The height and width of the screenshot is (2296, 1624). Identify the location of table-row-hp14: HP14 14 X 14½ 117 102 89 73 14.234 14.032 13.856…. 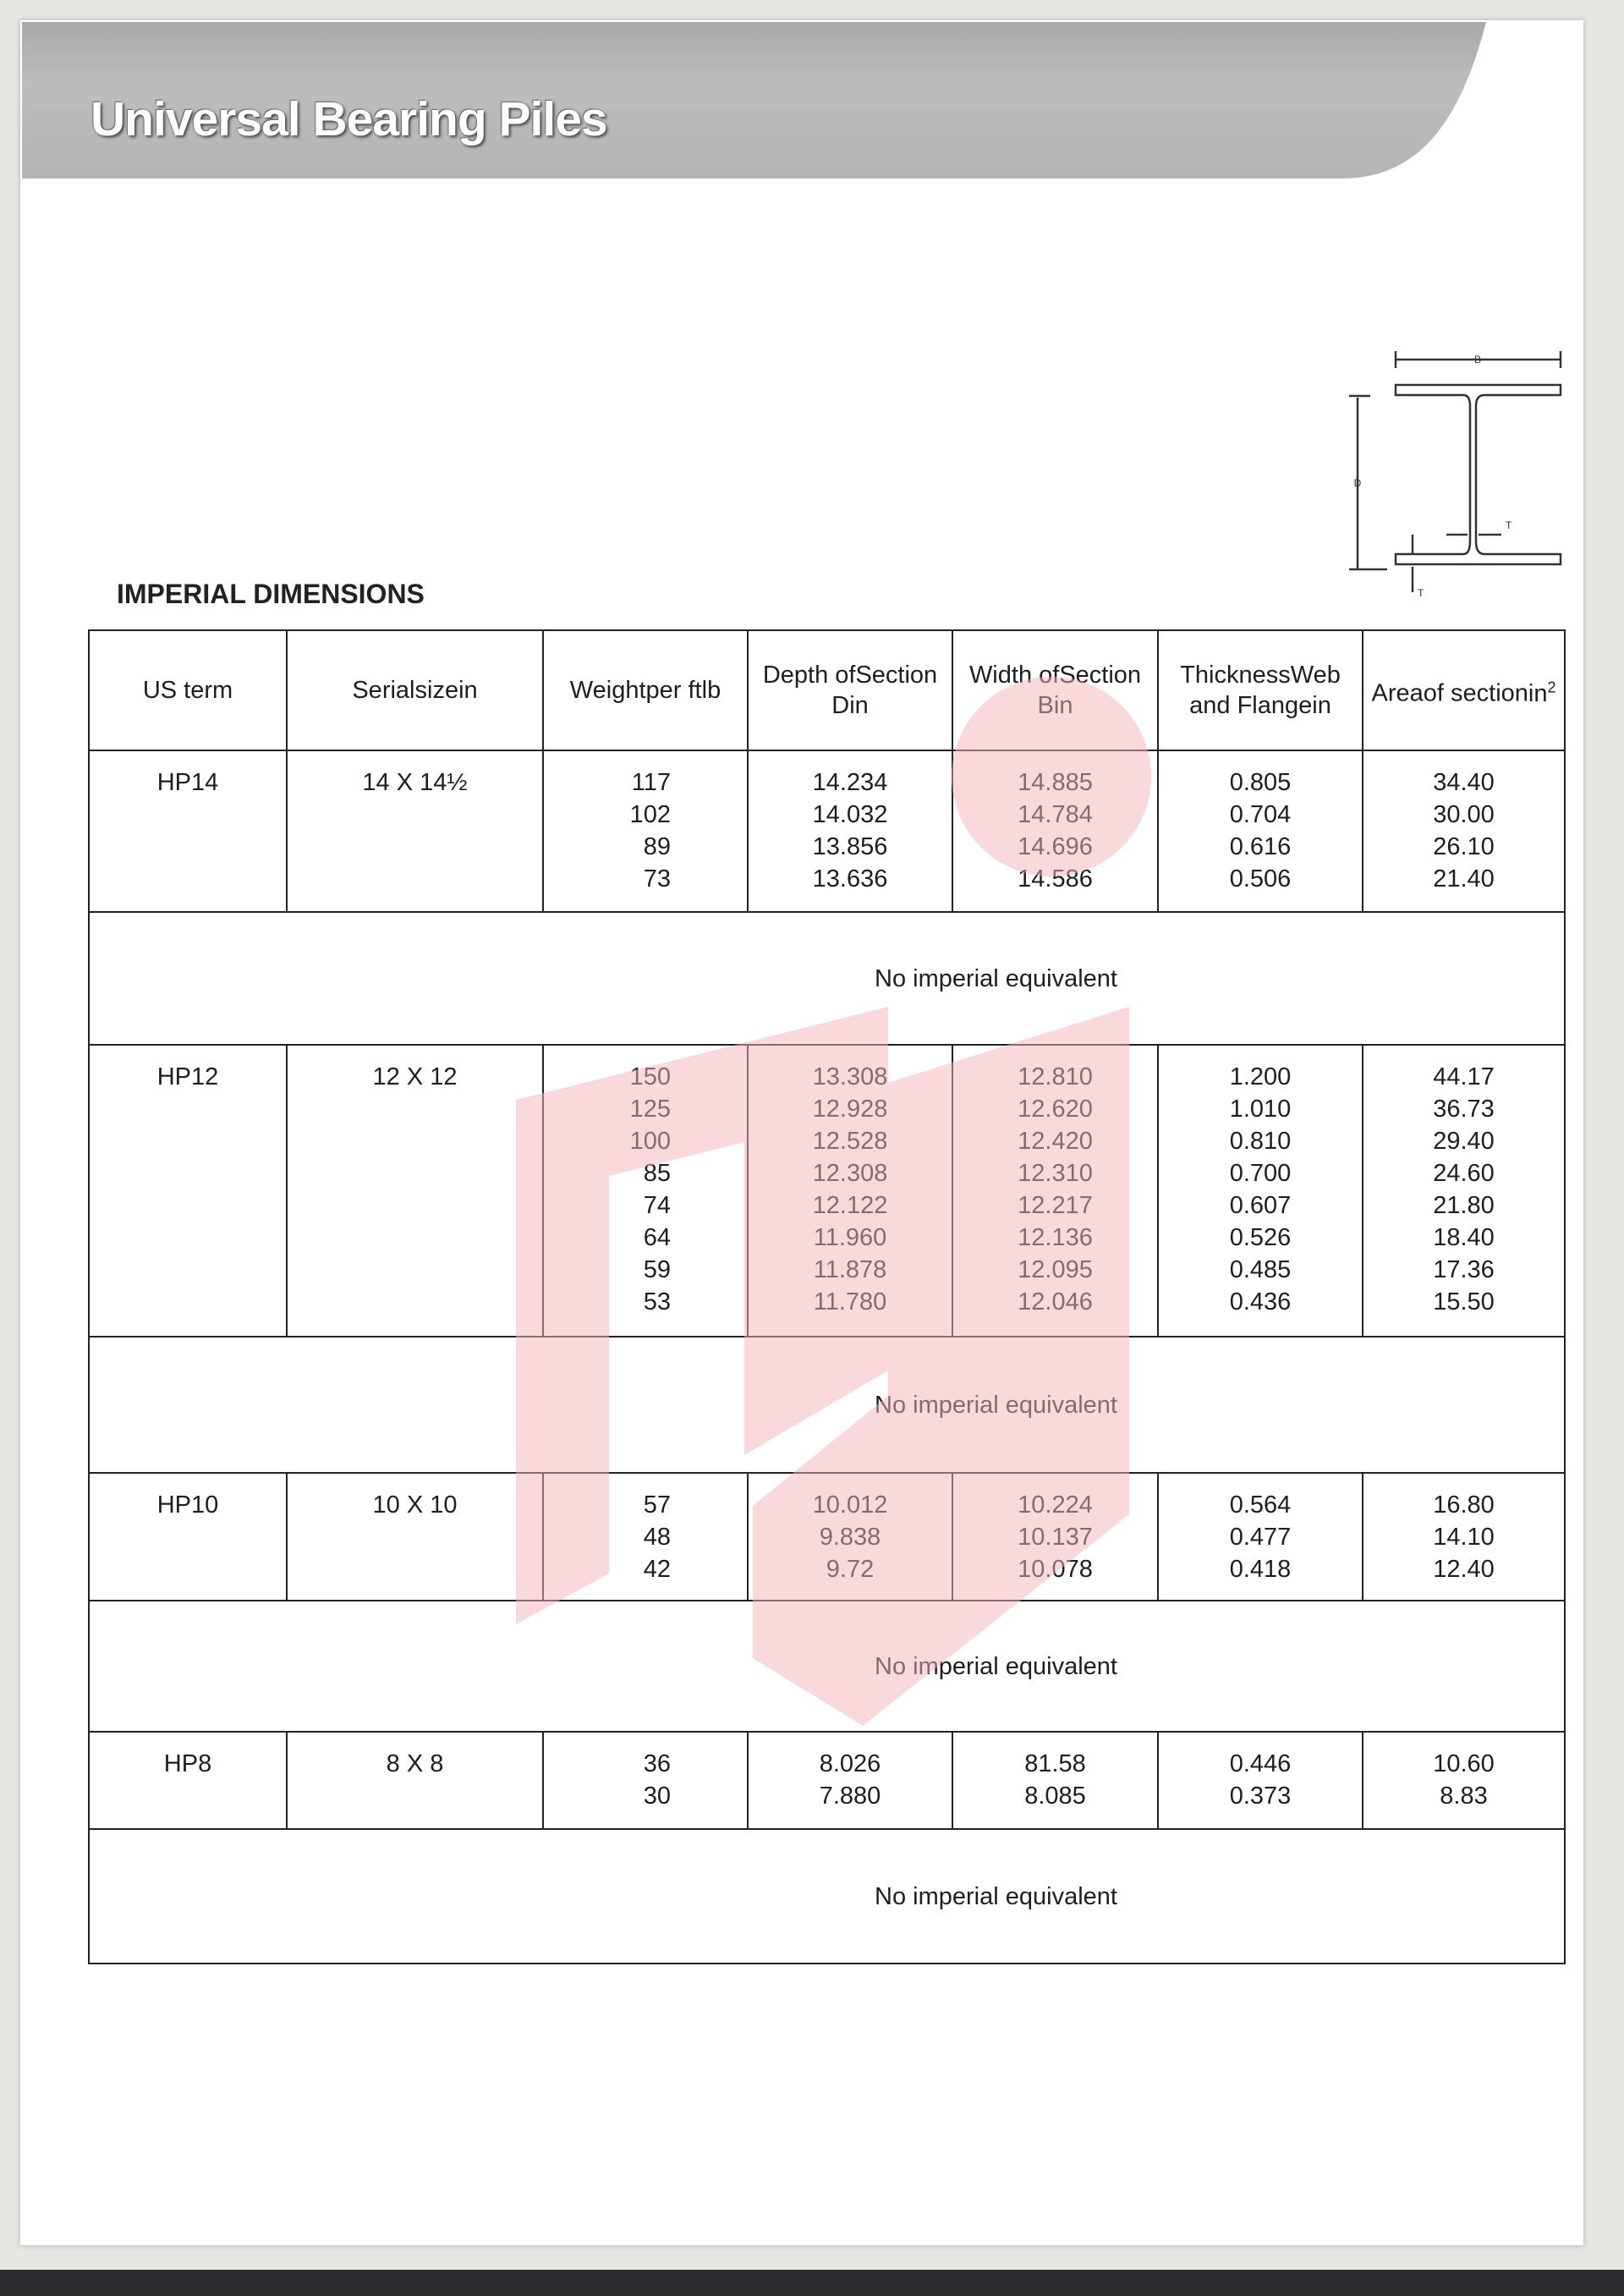
(827, 831).